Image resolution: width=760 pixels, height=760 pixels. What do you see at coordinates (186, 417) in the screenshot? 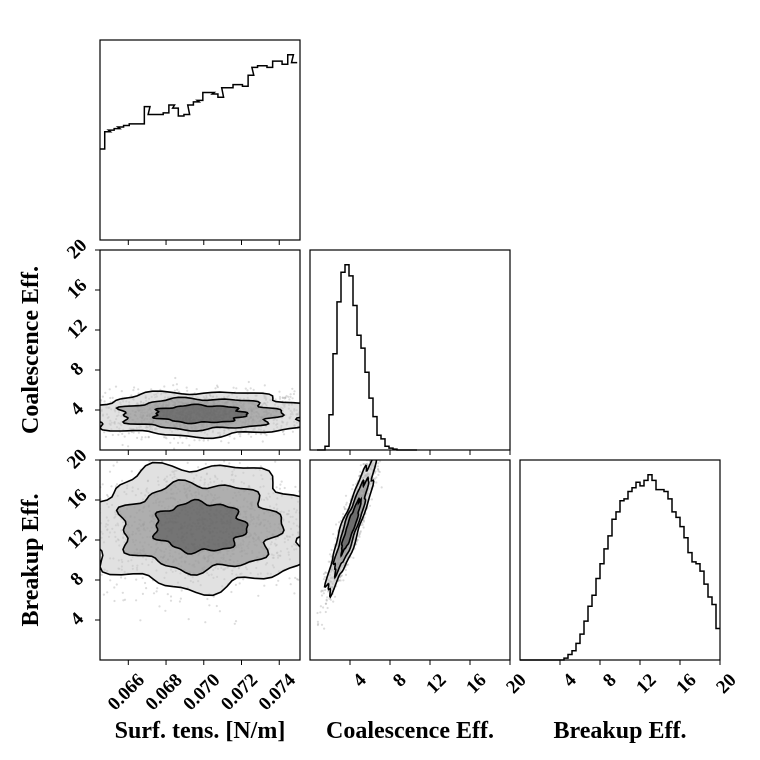
I see `scatter-surf-vs-coal` at bounding box center [186, 417].